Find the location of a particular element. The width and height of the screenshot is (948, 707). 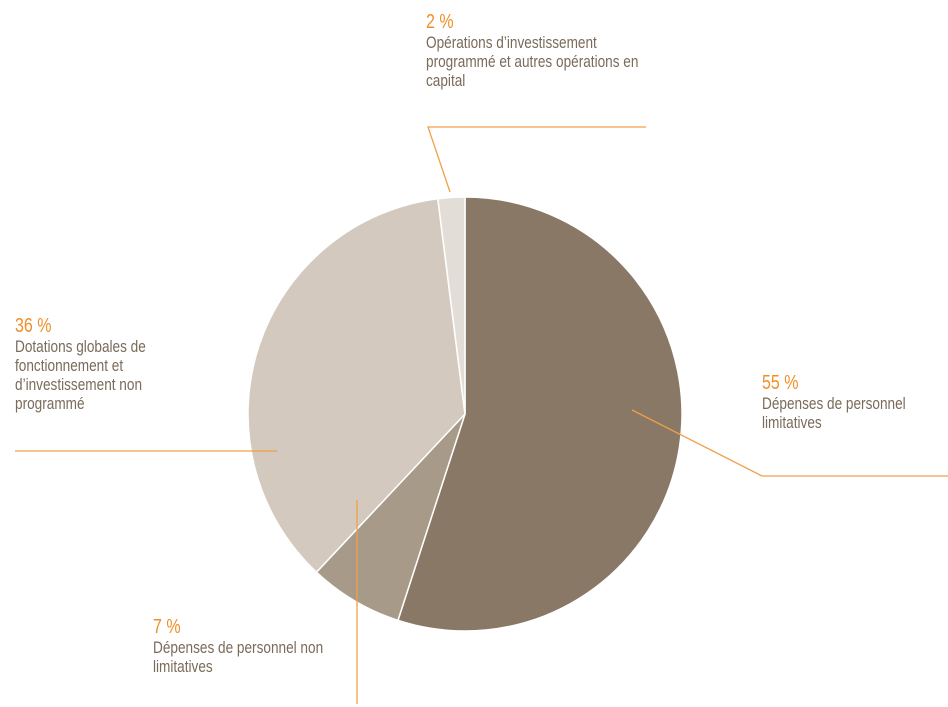

label: 55 % Dépenses de personnel limitatives is located at coordinates (855, 402).